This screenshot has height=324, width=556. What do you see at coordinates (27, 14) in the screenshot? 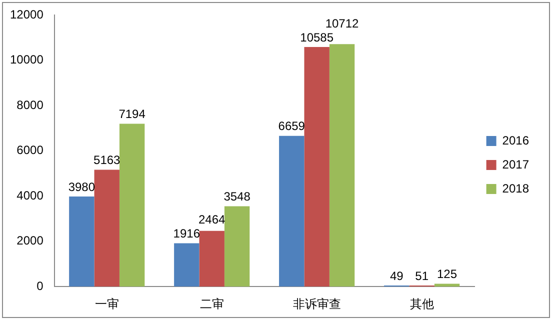
I see `y-tick-label: 12000` at bounding box center [27, 14].